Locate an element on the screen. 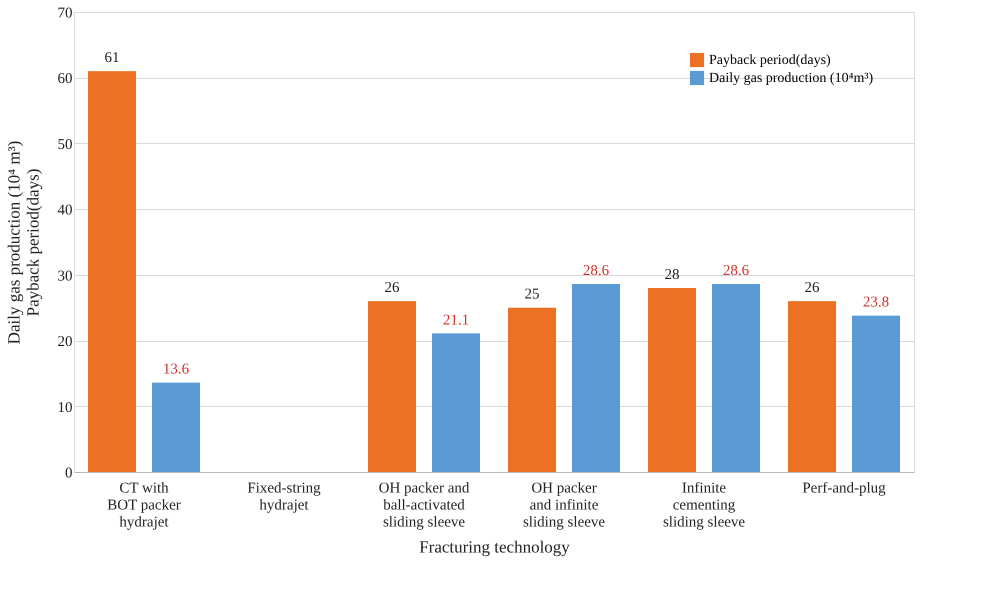 This screenshot has height=609, width=986. x-tick-label: OH packer and infinite sliding sleeve is located at coordinates (564, 505).